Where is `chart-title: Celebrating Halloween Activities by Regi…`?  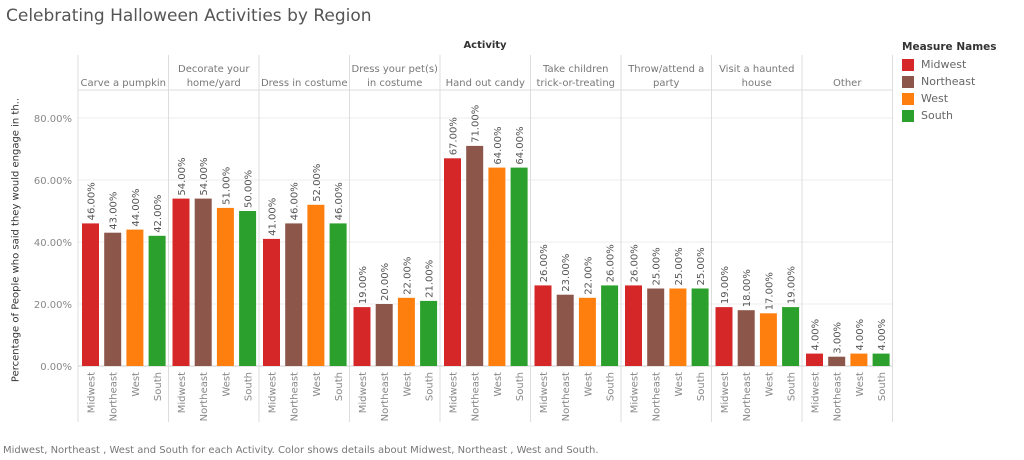 chart-title: Celebrating Halloween Activities by Regi… is located at coordinates (189, 16).